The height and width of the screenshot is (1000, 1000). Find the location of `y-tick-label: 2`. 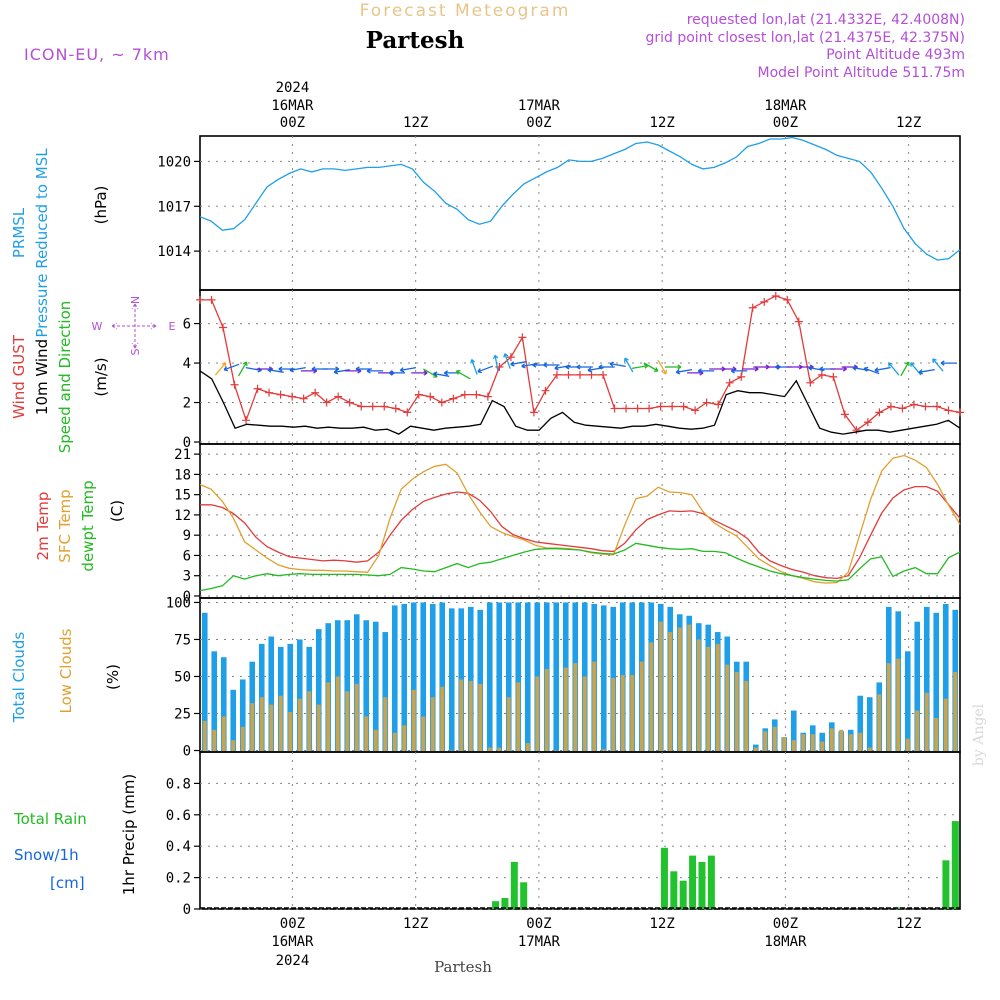

y-tick-label: 2 is located at coordinates (187, 404).